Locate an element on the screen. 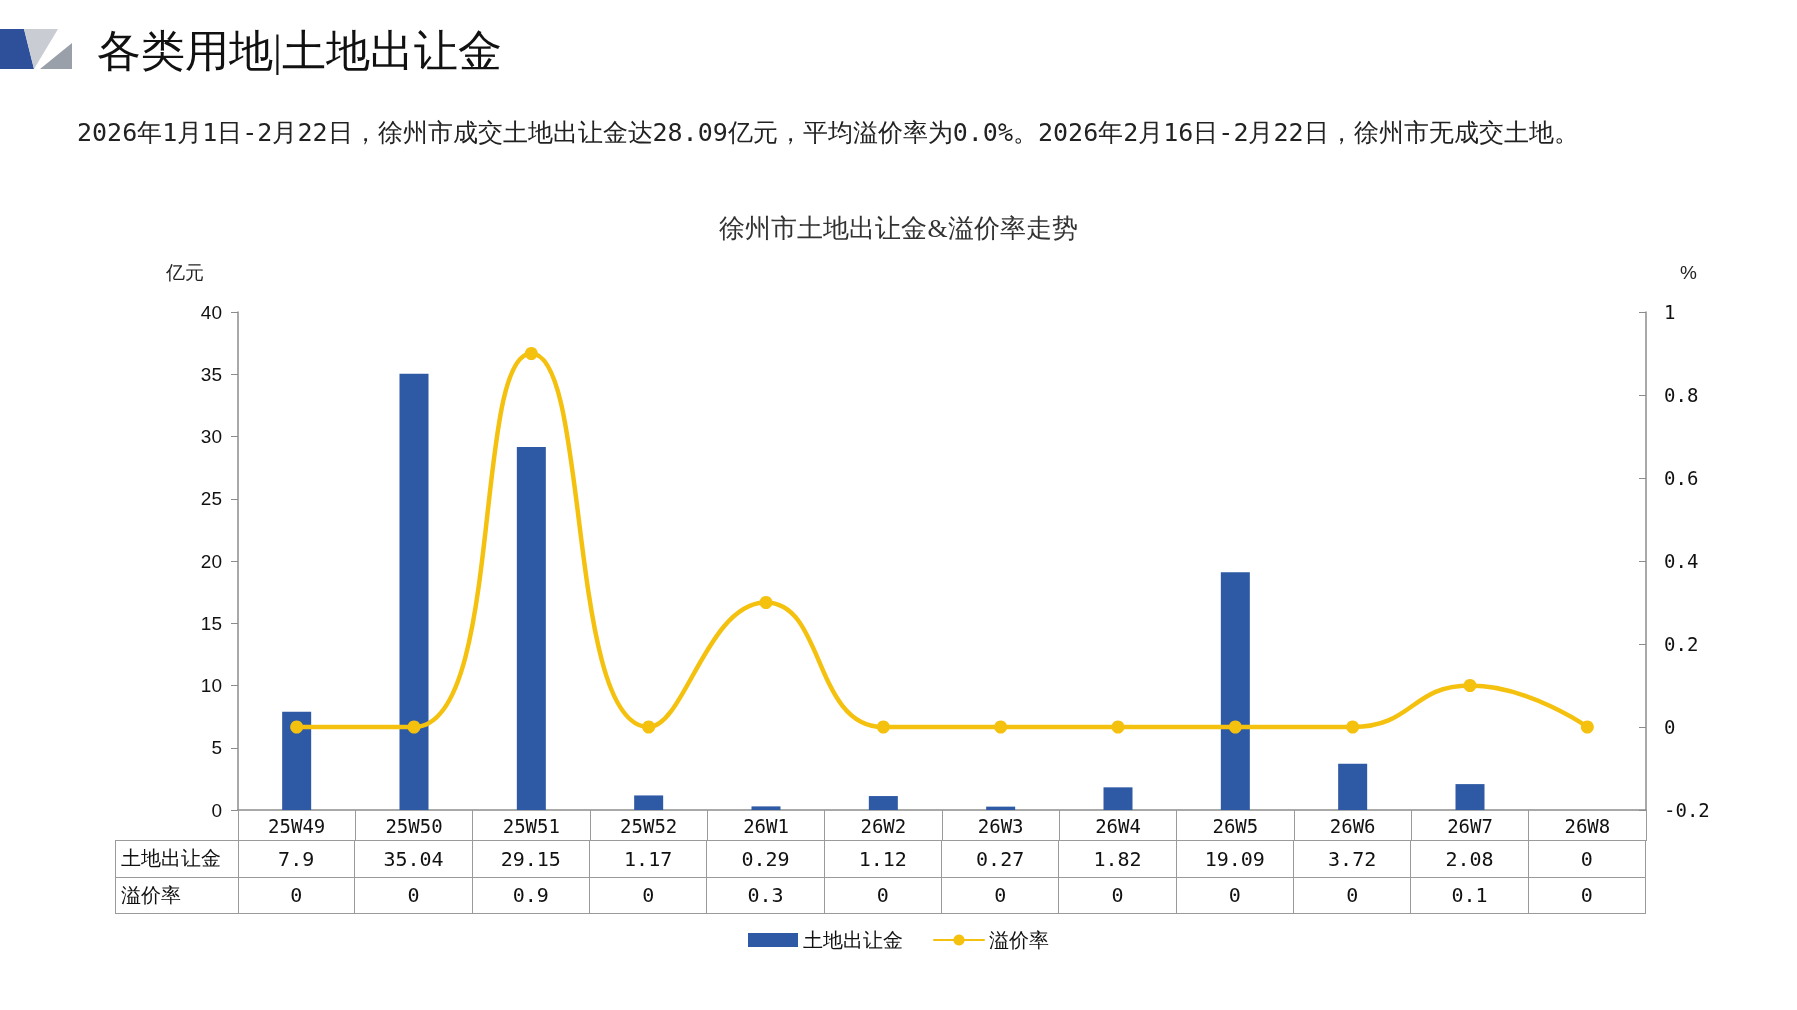 Image resolution: width=1797 pixels, height=1010 pixels. x-tick-label: 26W7 is located at coordinates (1470, 825).